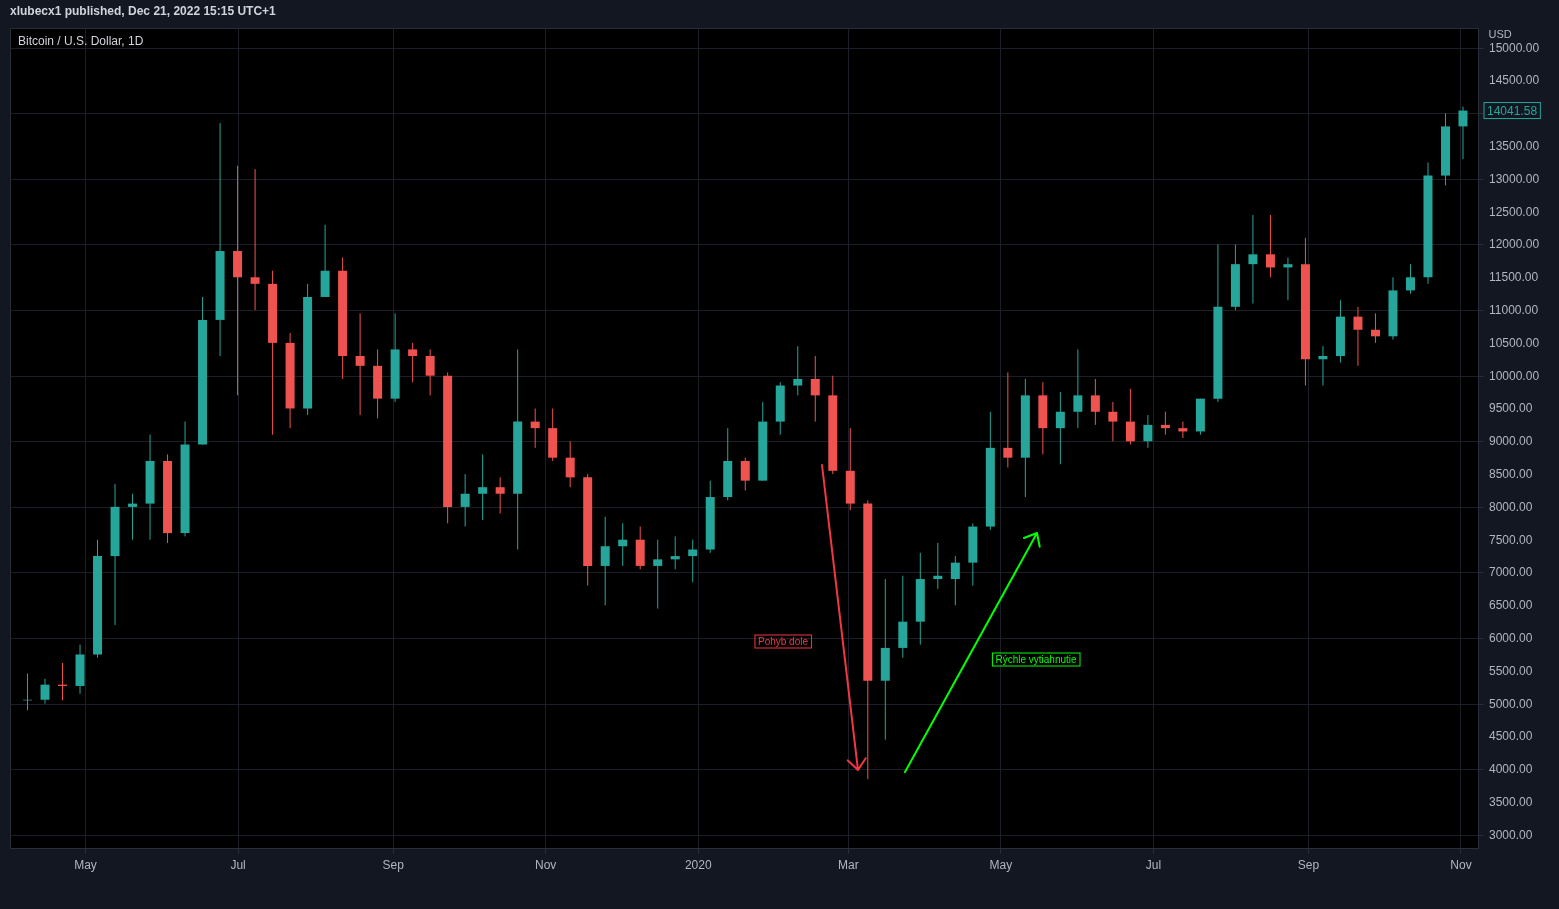 The width and height of the screenshot is (1559, 909). I want to click on y-tick-label: 13000.00, so click(1514, 178).